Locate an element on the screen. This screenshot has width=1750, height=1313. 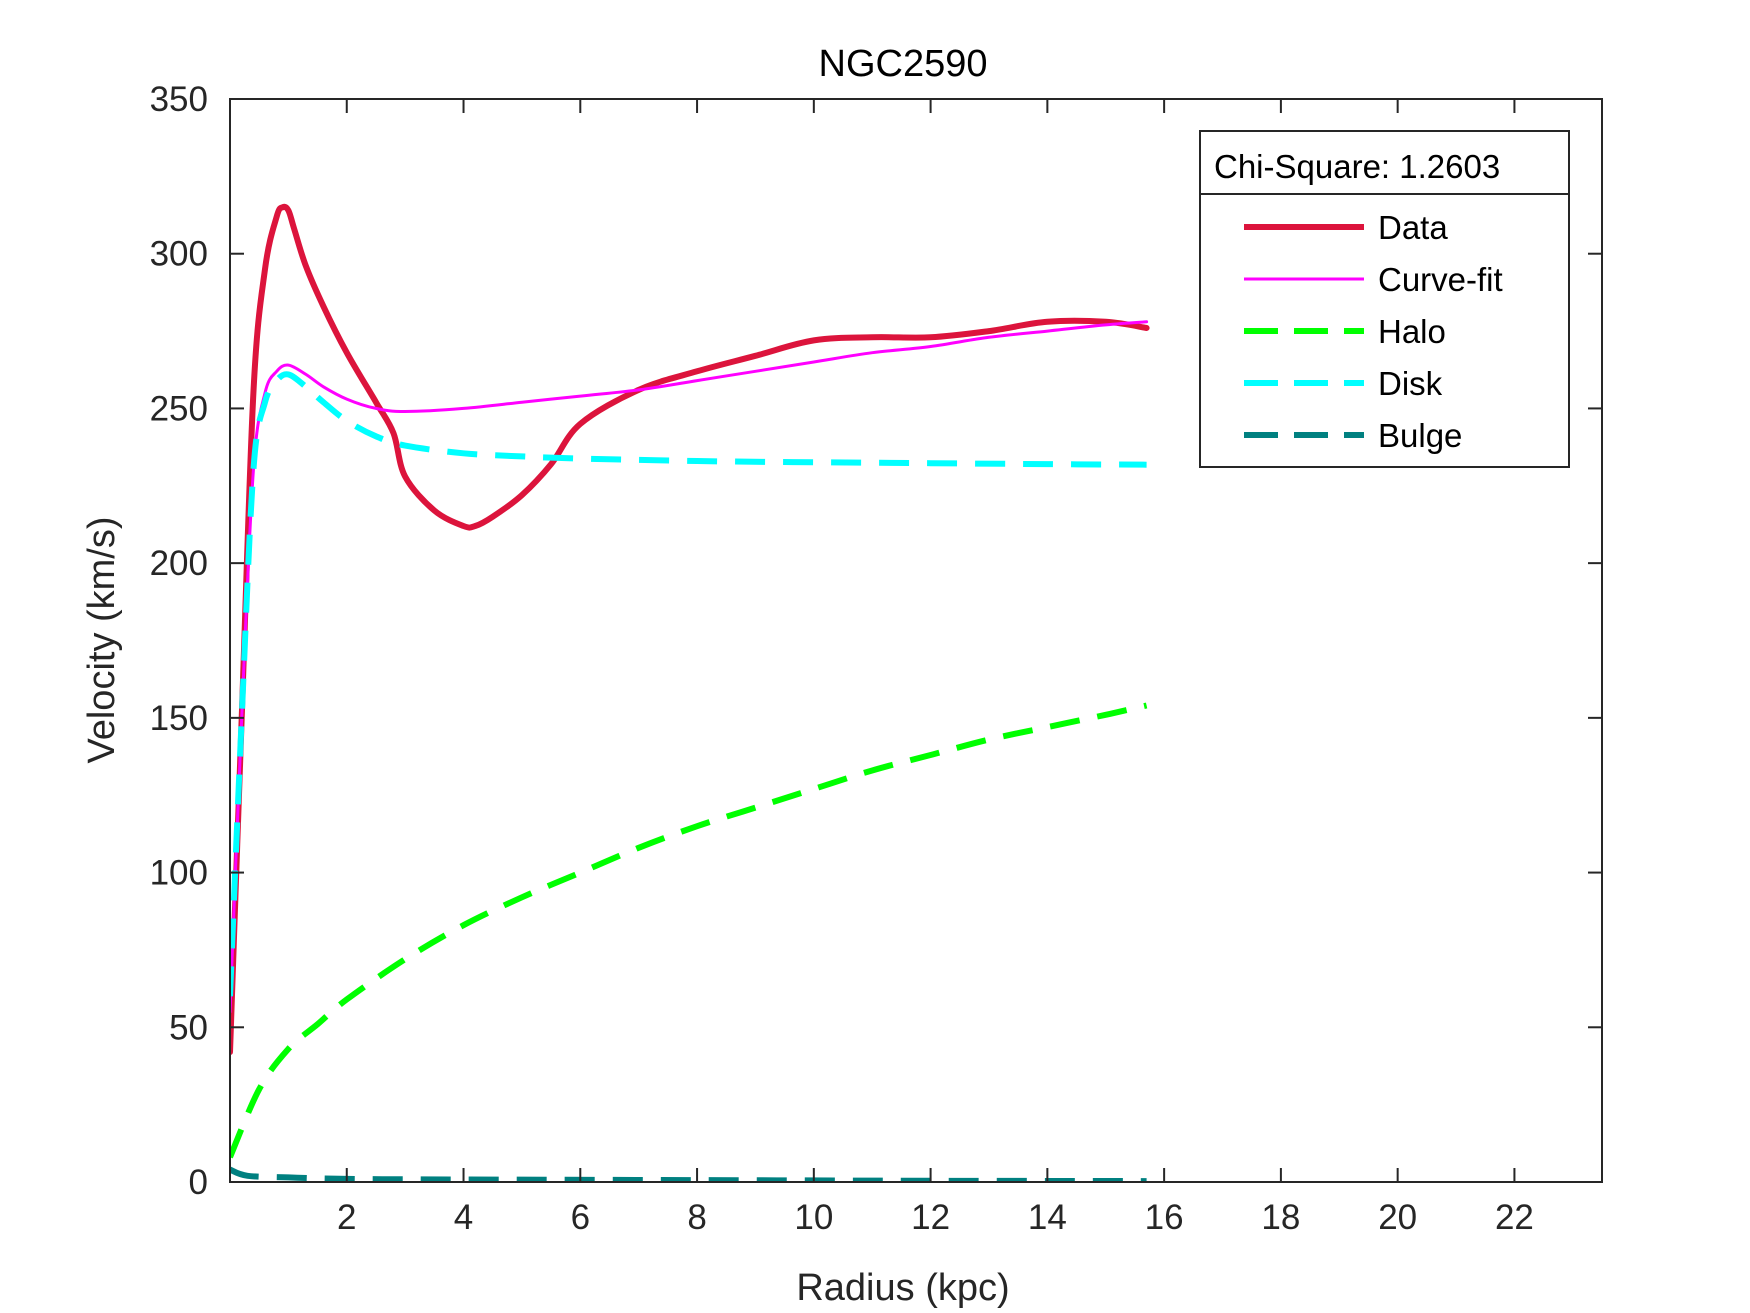
legend-label: Curve-fit is located at coordinates (1440, 279).